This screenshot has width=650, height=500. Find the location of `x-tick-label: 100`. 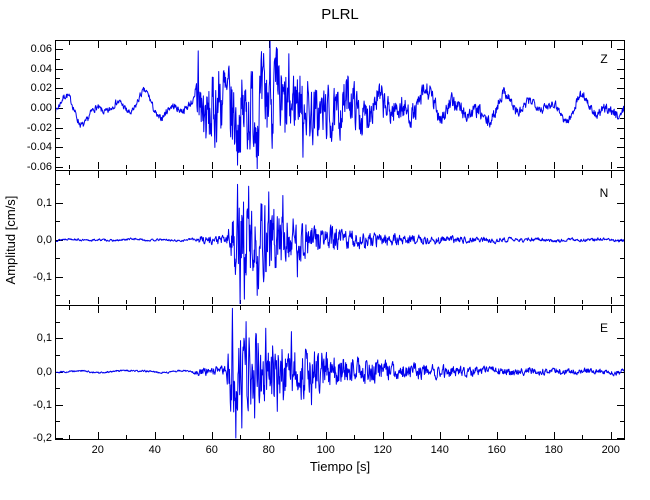

x-tick-label: 100 is located at coordinates (325, 450).